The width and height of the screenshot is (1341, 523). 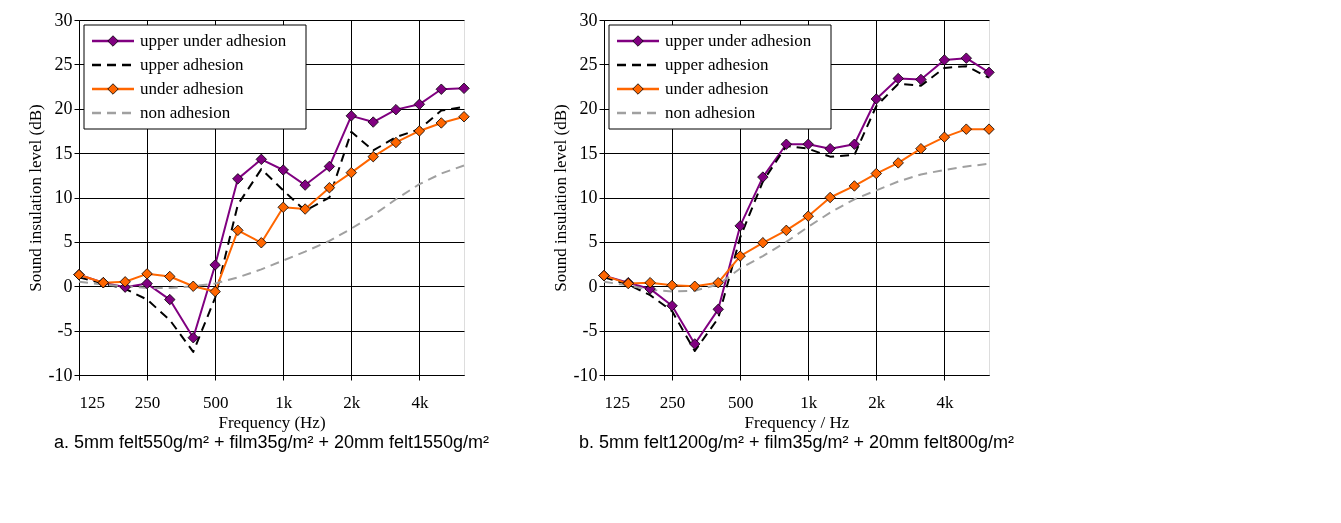 I want to click on text: a. 5mm felt550g/m² + film35g/m² + 20mm felt1550g/m², so click(x=271, y=442).